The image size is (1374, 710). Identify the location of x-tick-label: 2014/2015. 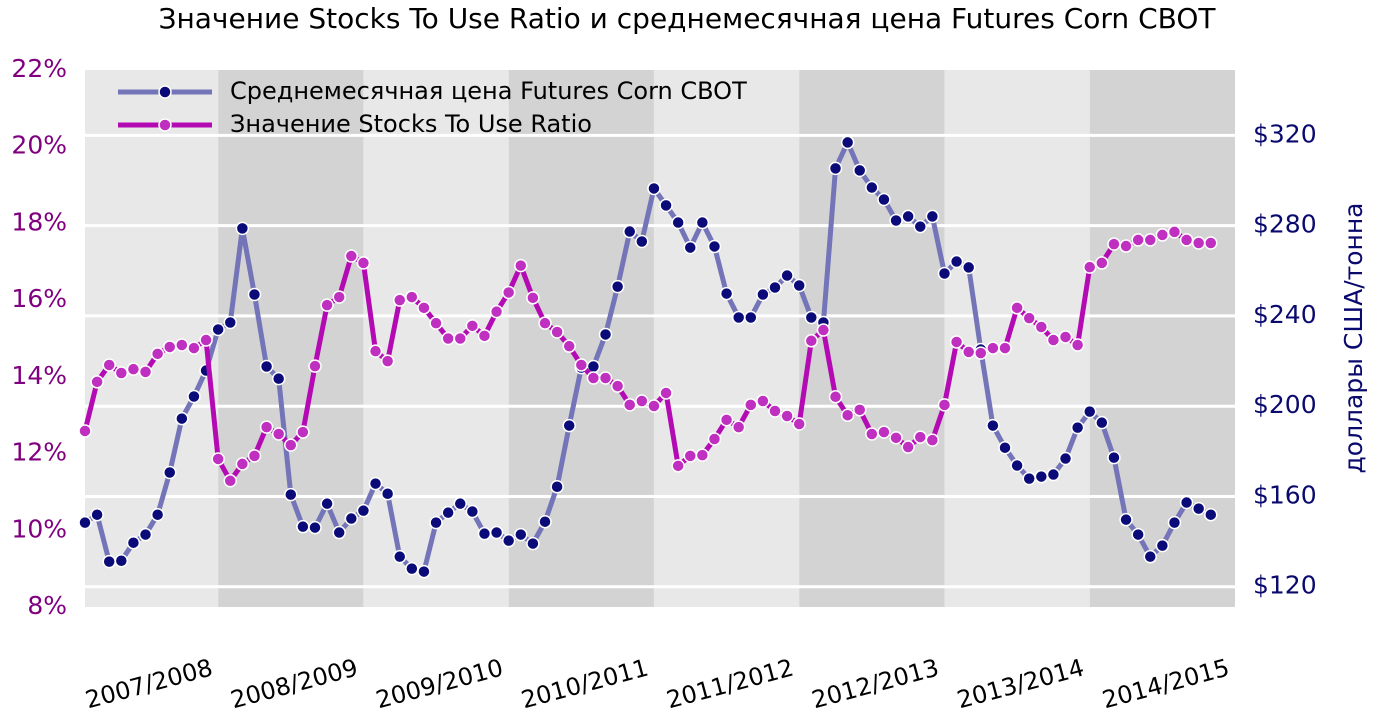
(1165, 682).